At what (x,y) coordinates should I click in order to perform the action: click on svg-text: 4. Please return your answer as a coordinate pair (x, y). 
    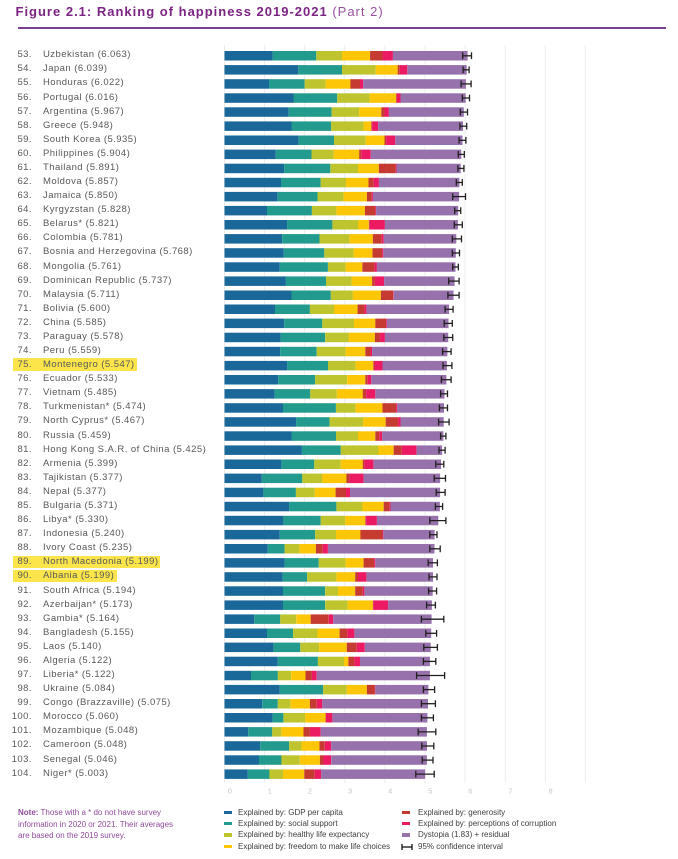
    Looking at the image, I should click on (390, 791).